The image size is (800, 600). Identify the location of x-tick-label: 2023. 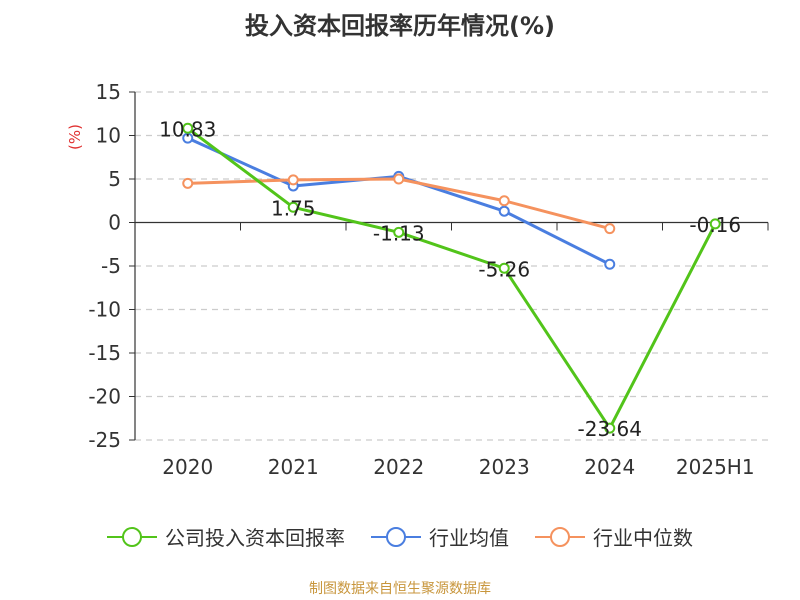
(504, 467).